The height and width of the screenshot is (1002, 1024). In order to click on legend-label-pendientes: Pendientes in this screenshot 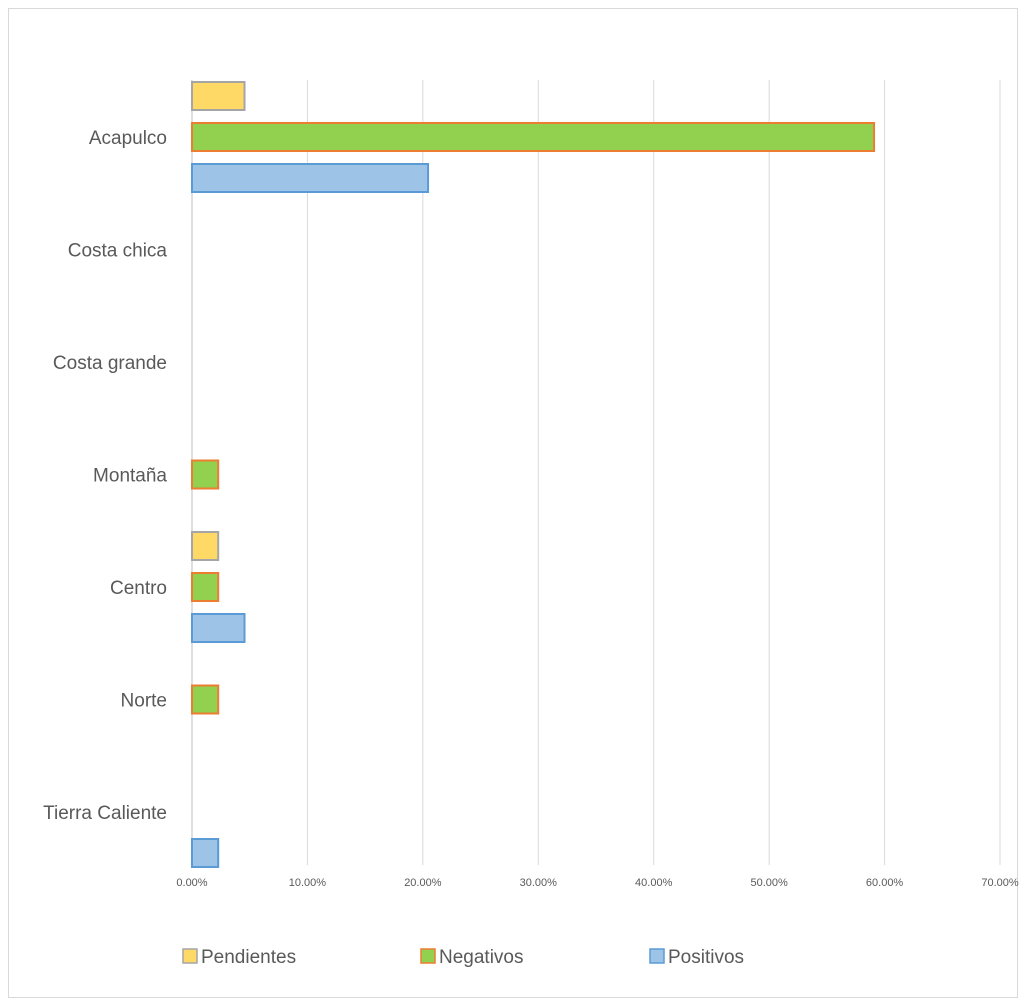, I will do `click(248, 957)`.